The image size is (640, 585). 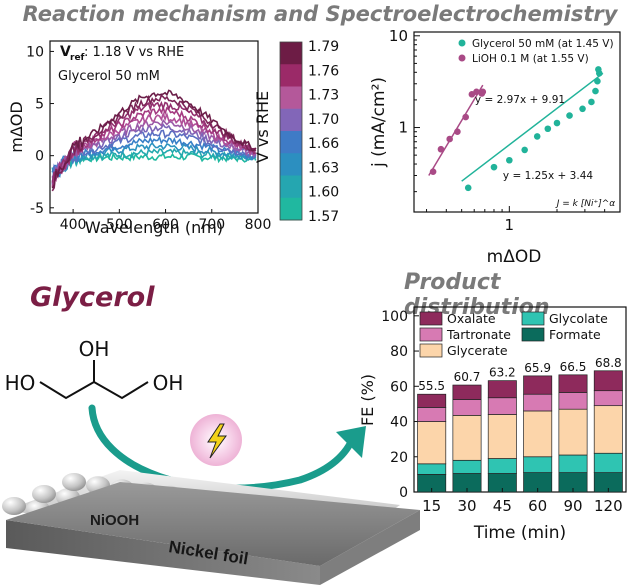 What do you see at coordinates (431, 334) in the screenshot?
I see `legend-swatch-tartronate` at bounding box center [431, 334].